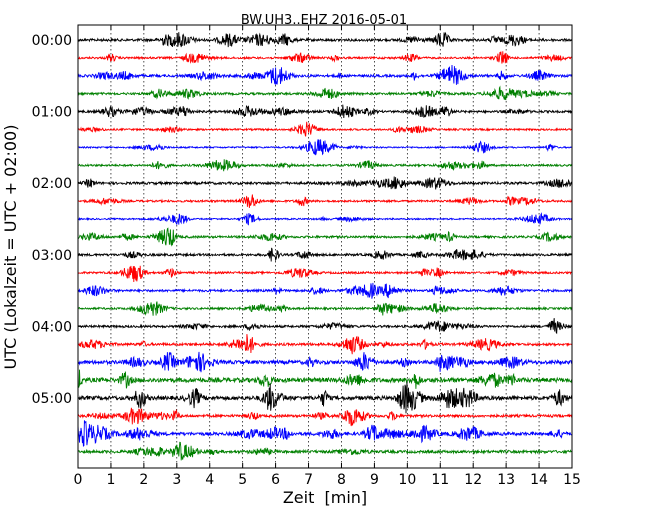  I want to click on y-tick-label: 04:00, so click(52, 327).